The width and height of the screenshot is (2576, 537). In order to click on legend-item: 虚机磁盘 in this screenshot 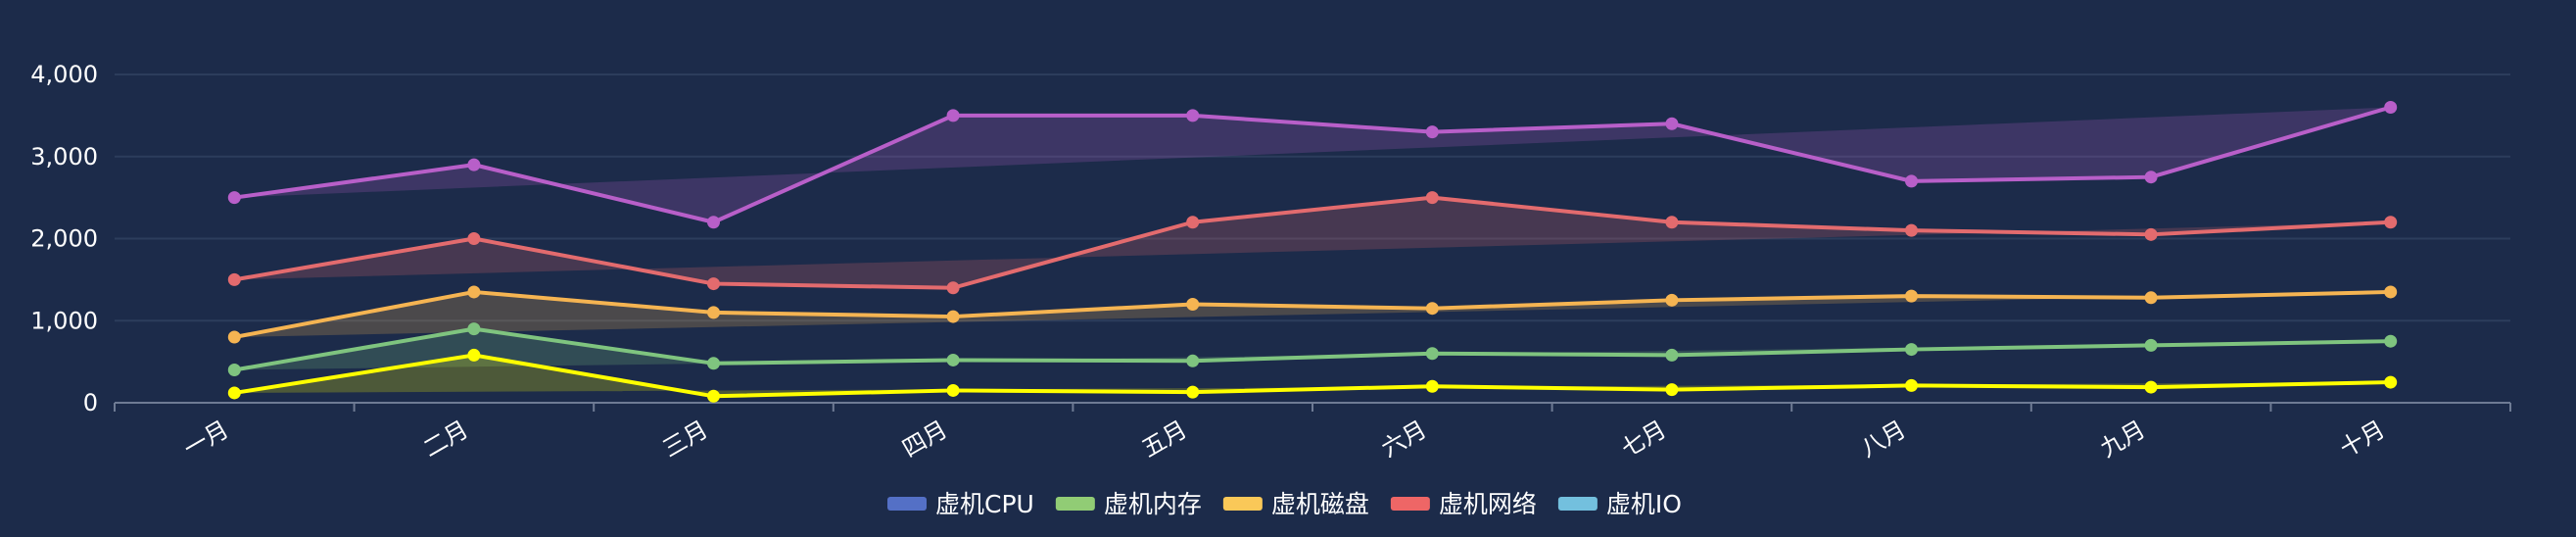, I will do `click(1295, 504)`.